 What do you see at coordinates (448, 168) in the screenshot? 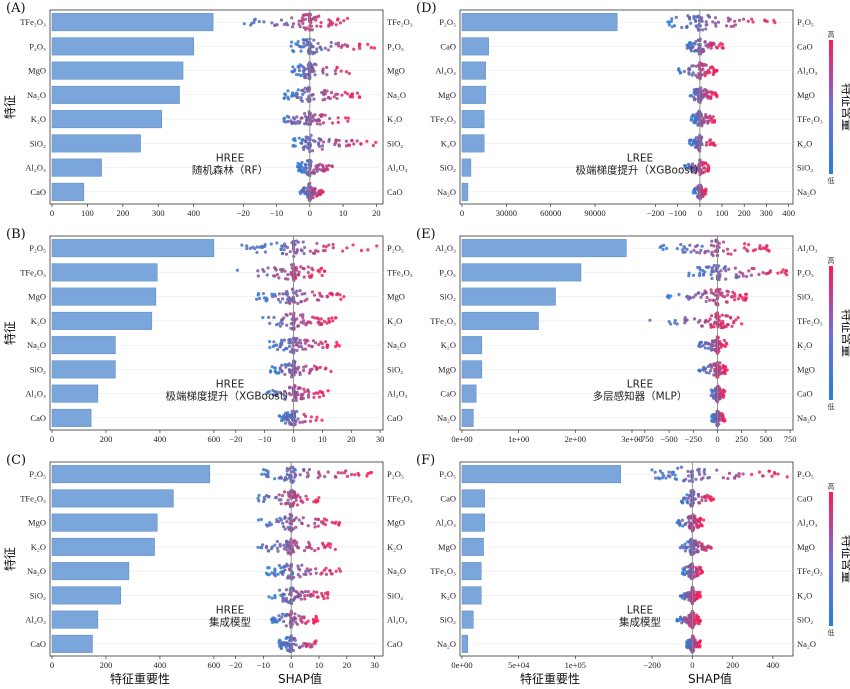
I see `feature-label-left: SiO₂` at bounding box center [448, 168].